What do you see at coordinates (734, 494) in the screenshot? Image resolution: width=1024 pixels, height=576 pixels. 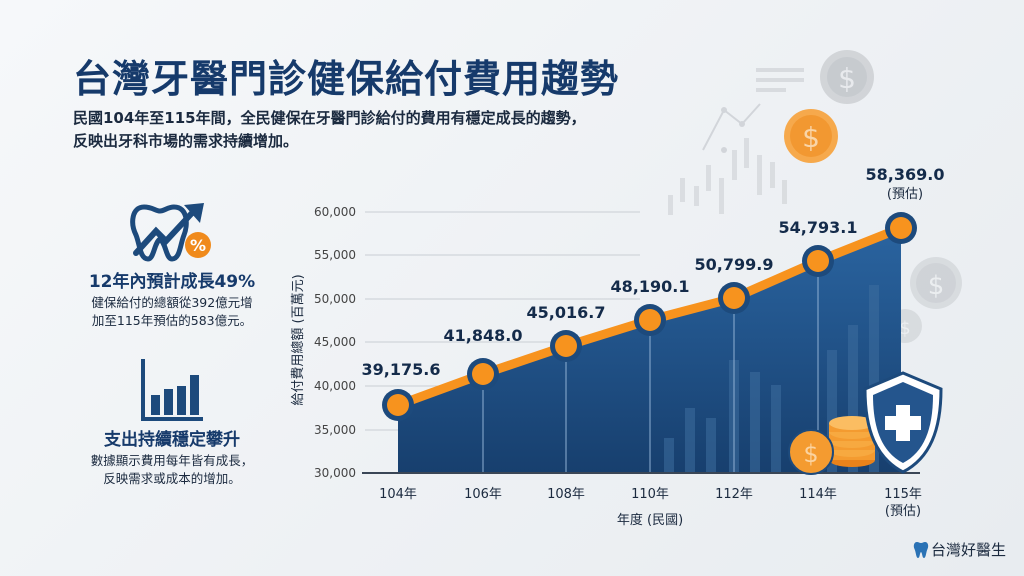 I see `x-tick: 112年` at bounding box center [734, 494].